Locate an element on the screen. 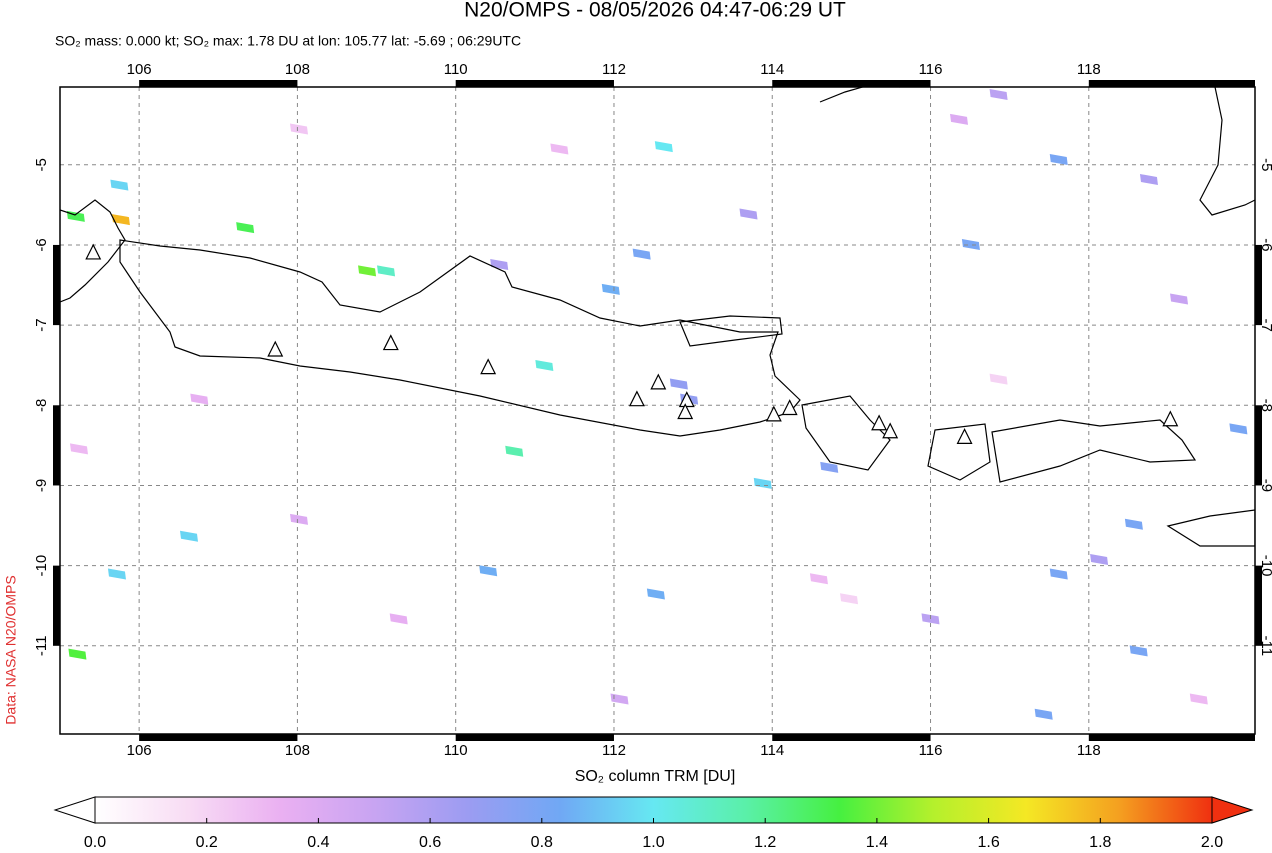 Image resolution: width=1272 pixels, height=853 pixels. coast-madura is located at coordinates (731, 331).